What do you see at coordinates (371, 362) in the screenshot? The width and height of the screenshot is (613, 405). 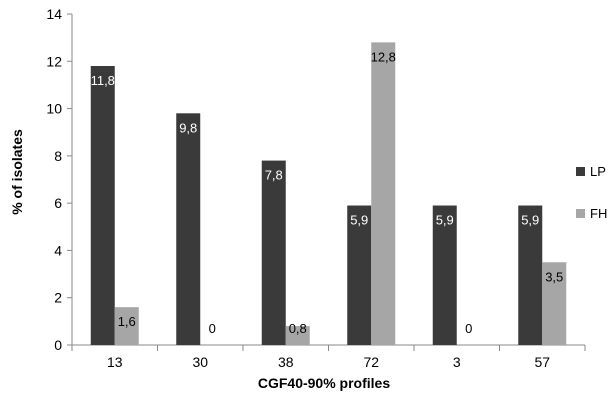 I see `x-tick-label: 72` at bounding box center [371, 362].